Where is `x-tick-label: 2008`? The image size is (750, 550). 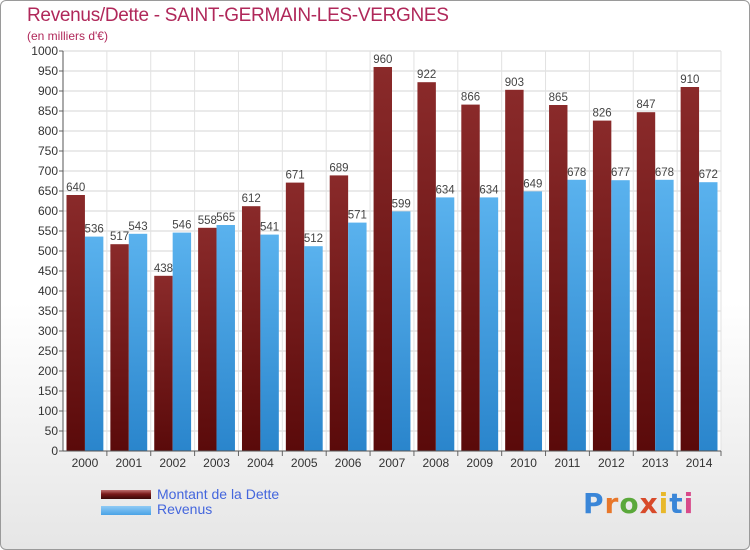 x-tick-label: 2008 is located at coordinates (436, 463).